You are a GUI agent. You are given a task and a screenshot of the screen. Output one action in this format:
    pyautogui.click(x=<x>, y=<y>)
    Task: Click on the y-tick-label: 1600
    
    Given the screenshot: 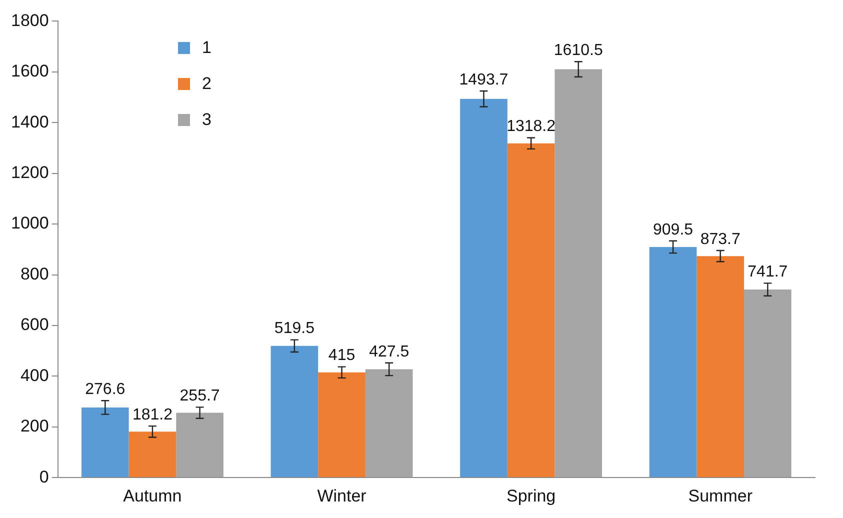 What is the action you would take?
    pyautogui.click(x=29, y=71)
    